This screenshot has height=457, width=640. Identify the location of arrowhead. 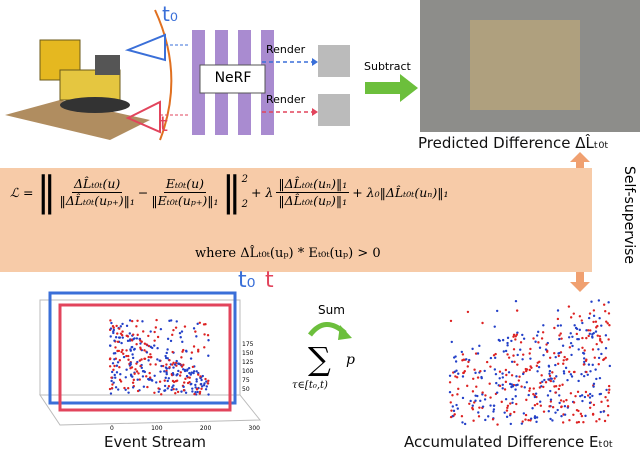
(315, 62).